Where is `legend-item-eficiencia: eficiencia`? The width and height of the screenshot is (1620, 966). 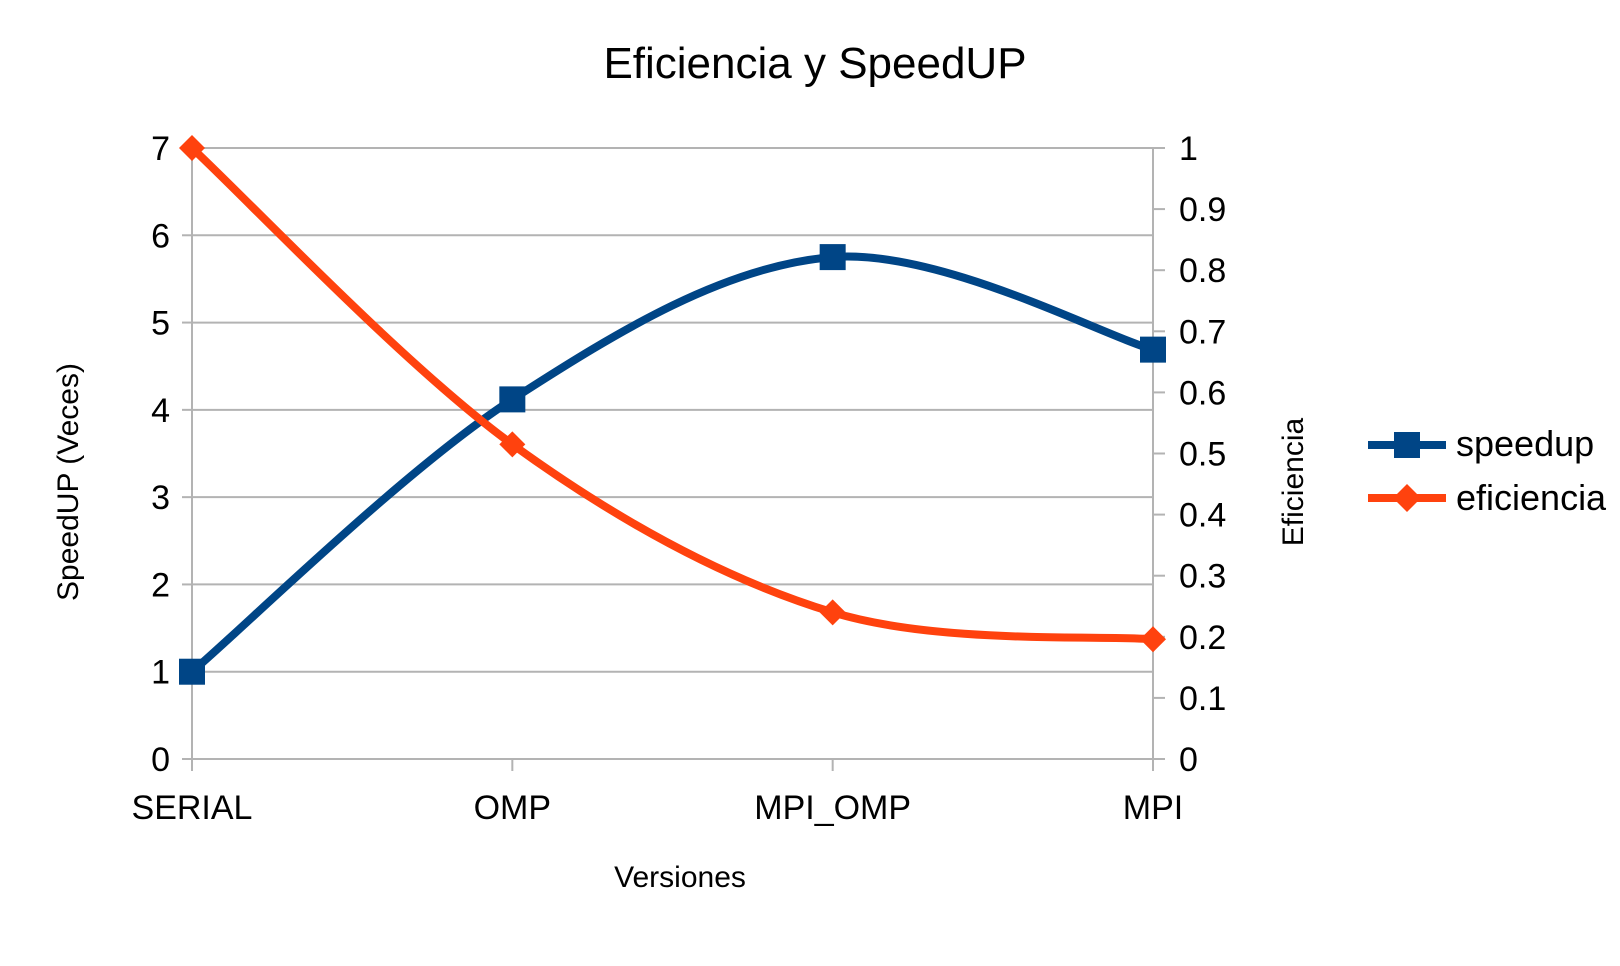
legend-item-eficiencia: eficiencia is located at coordinates (1487, 497).